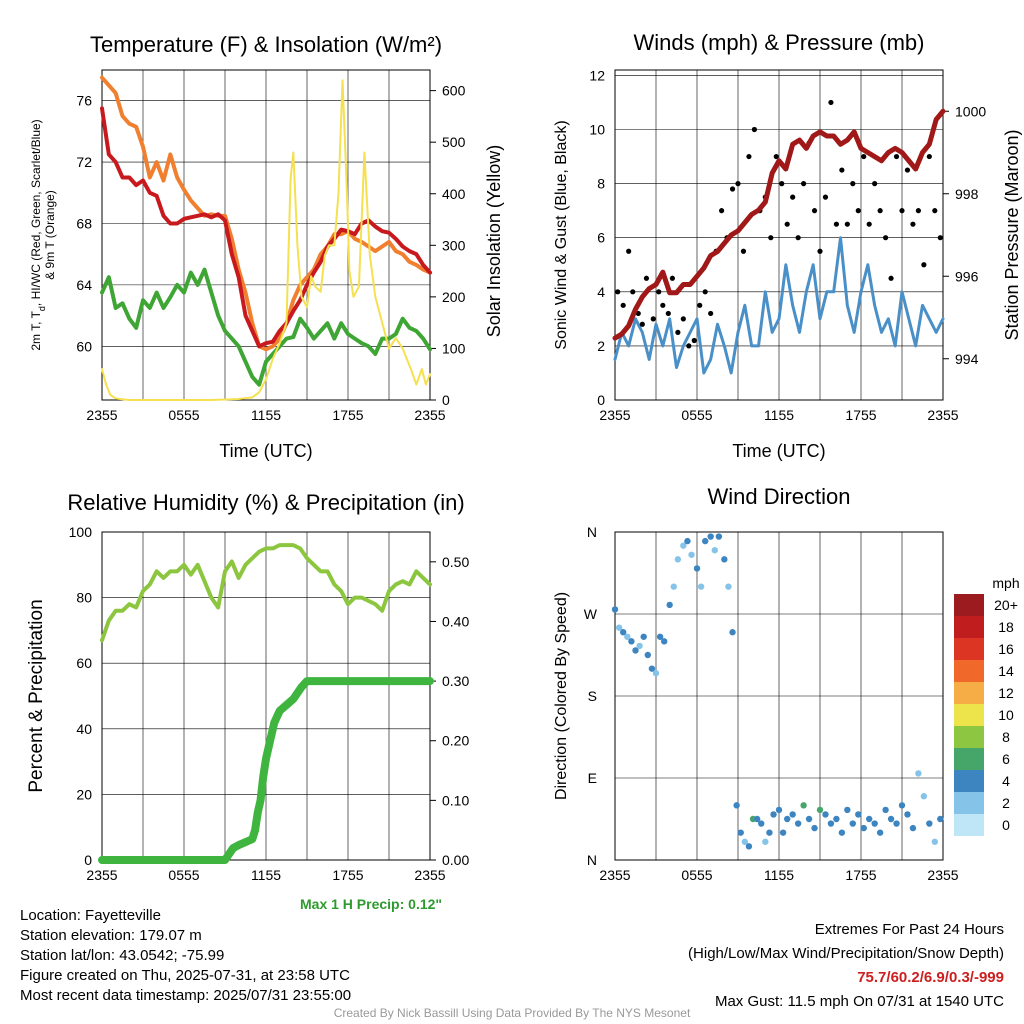 The height and width of the screenshot is (1024, 1024). I want to click on y-axis-label: Sonic Wind & Gust (Blue, Black), so click(561, 234).